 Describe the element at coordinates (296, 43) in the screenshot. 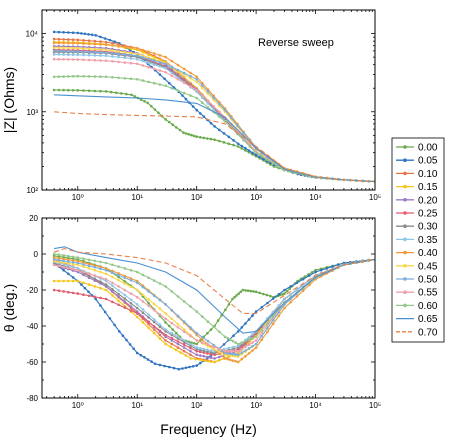

I see `annotation-text: Reverse sweep` at that location.